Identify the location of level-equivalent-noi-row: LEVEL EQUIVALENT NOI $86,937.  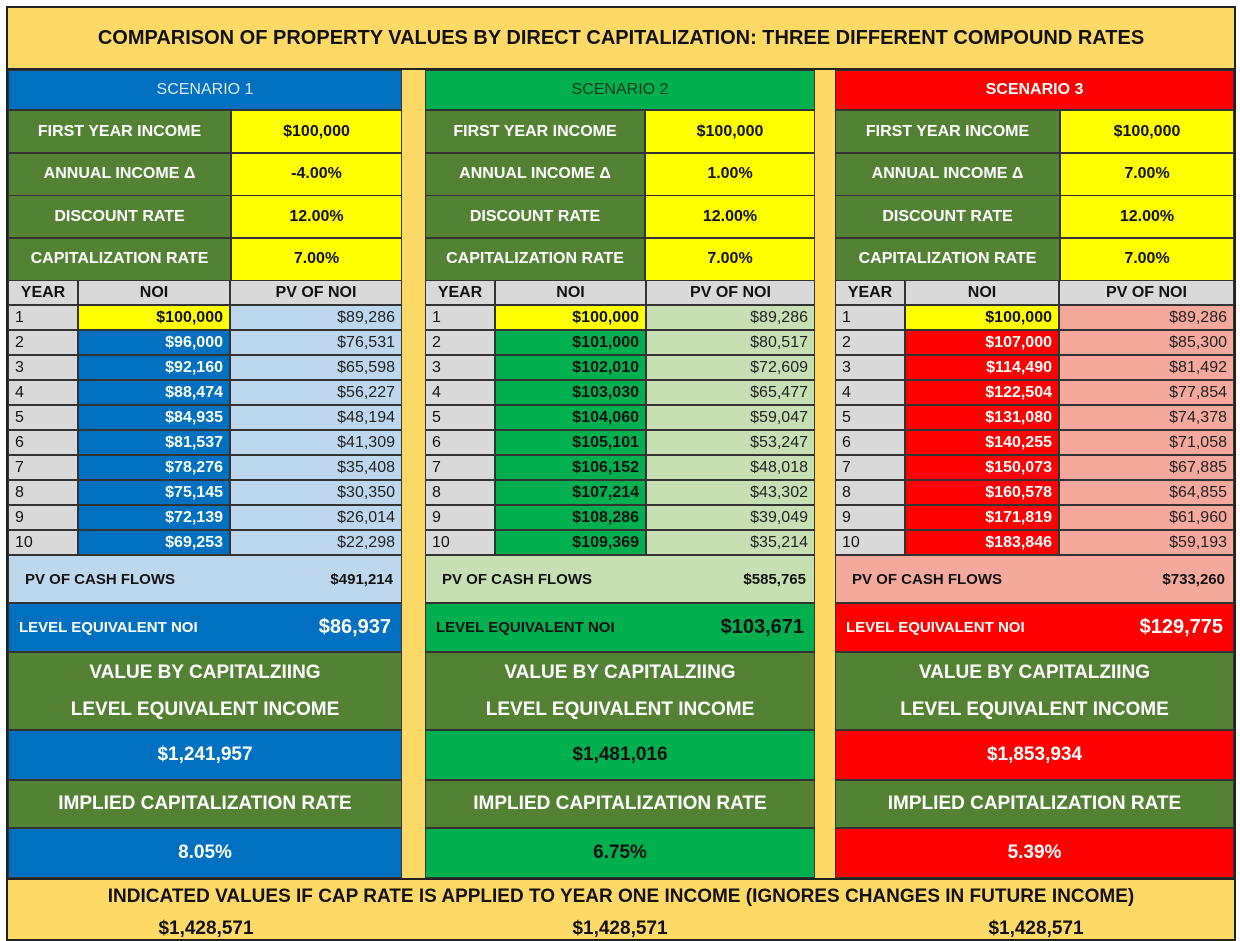
(205, 627).